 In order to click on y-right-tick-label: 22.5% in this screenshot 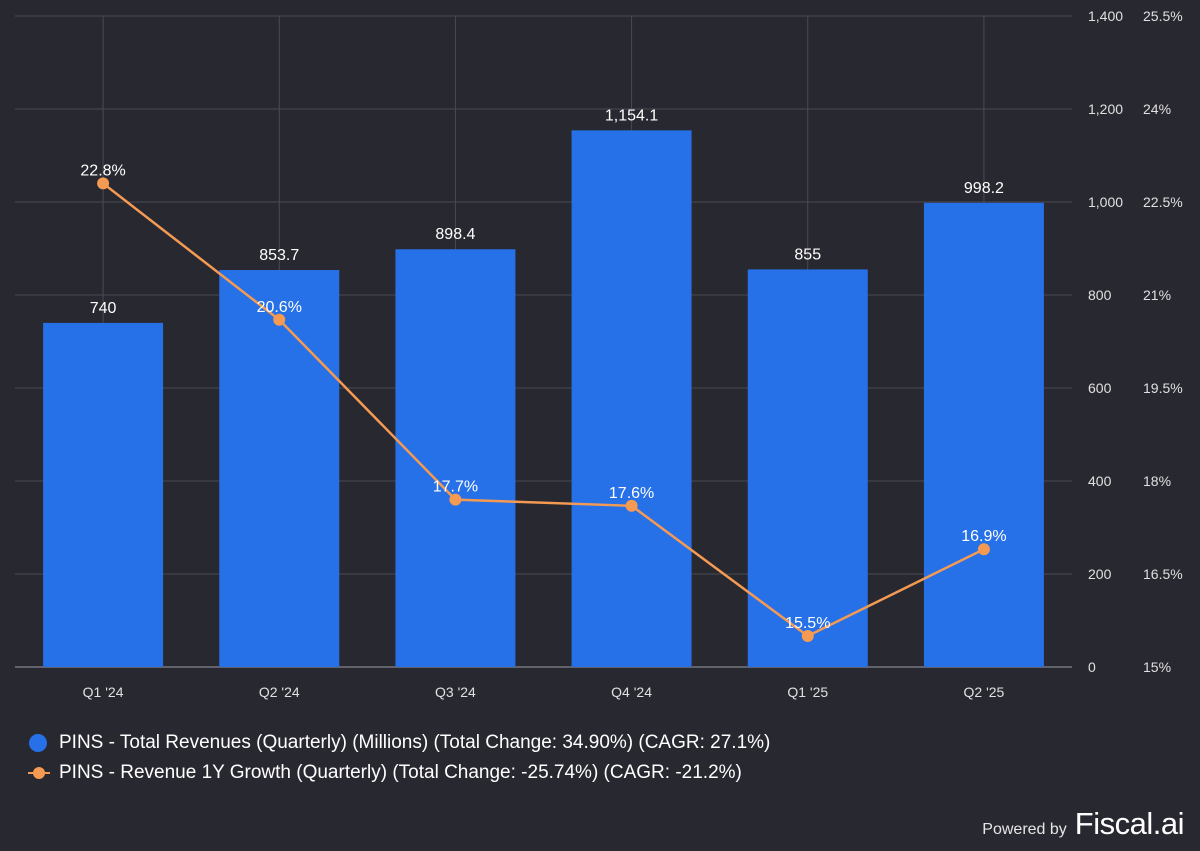, I will do `click(1163, 202)`.